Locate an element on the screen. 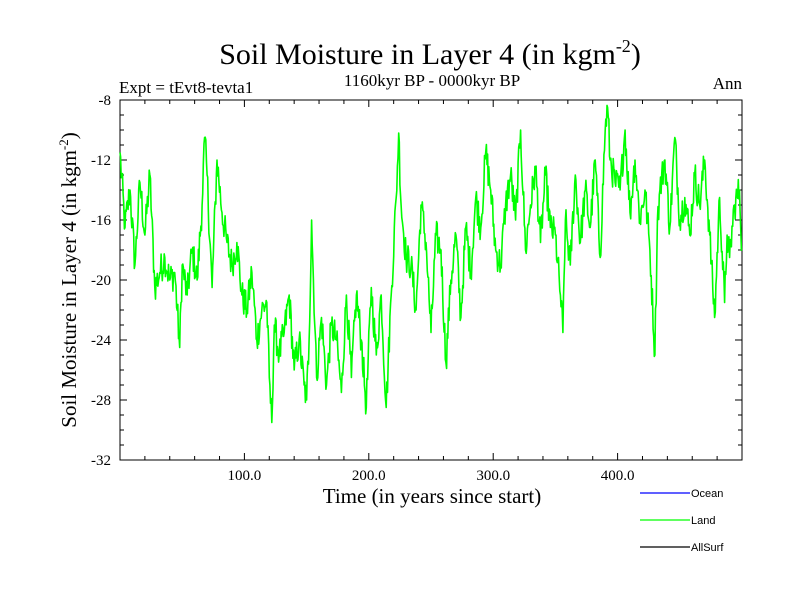 The height and width of the screenshot is (600, 800). legend-label-ocean: Ocean is located at coordinates (707, 494).